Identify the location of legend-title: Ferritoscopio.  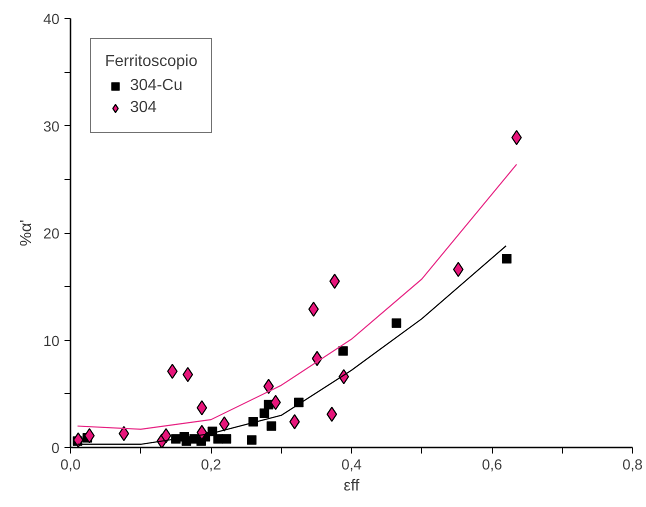
(151, 62).